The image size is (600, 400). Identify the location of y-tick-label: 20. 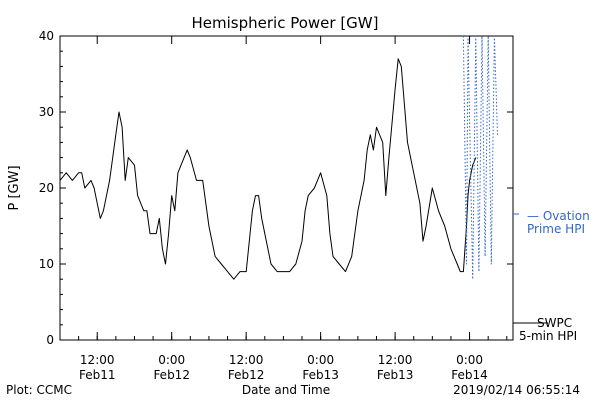
(46, 188).